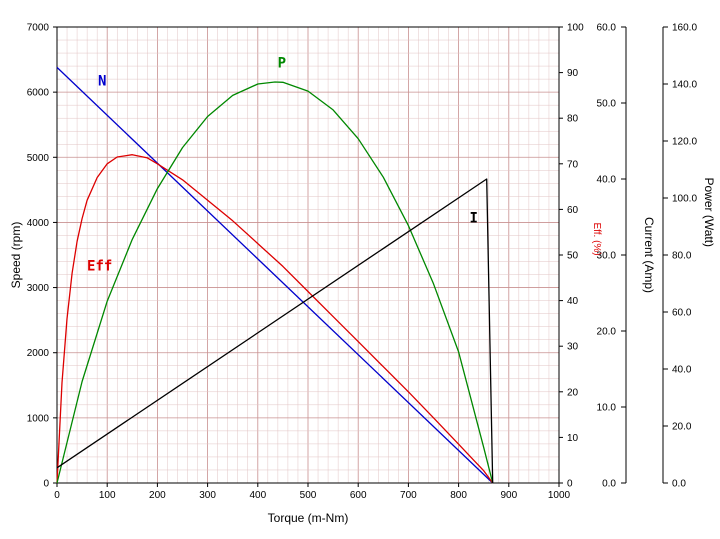 The width and height of the screenshot is (720, 539). Describe the element at coordinates (107, 495) in the screenshot. I see `x-tick-label: 100` at that location.